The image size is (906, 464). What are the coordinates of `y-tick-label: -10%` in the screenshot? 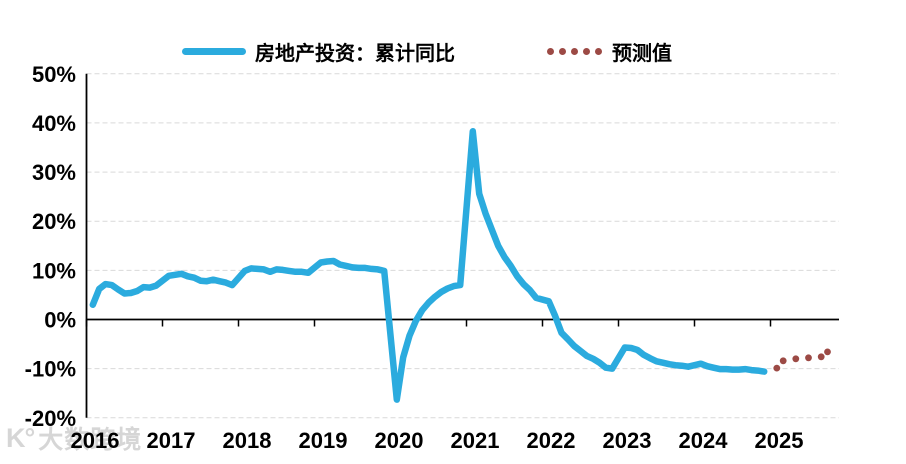 It's located at (50, 369).